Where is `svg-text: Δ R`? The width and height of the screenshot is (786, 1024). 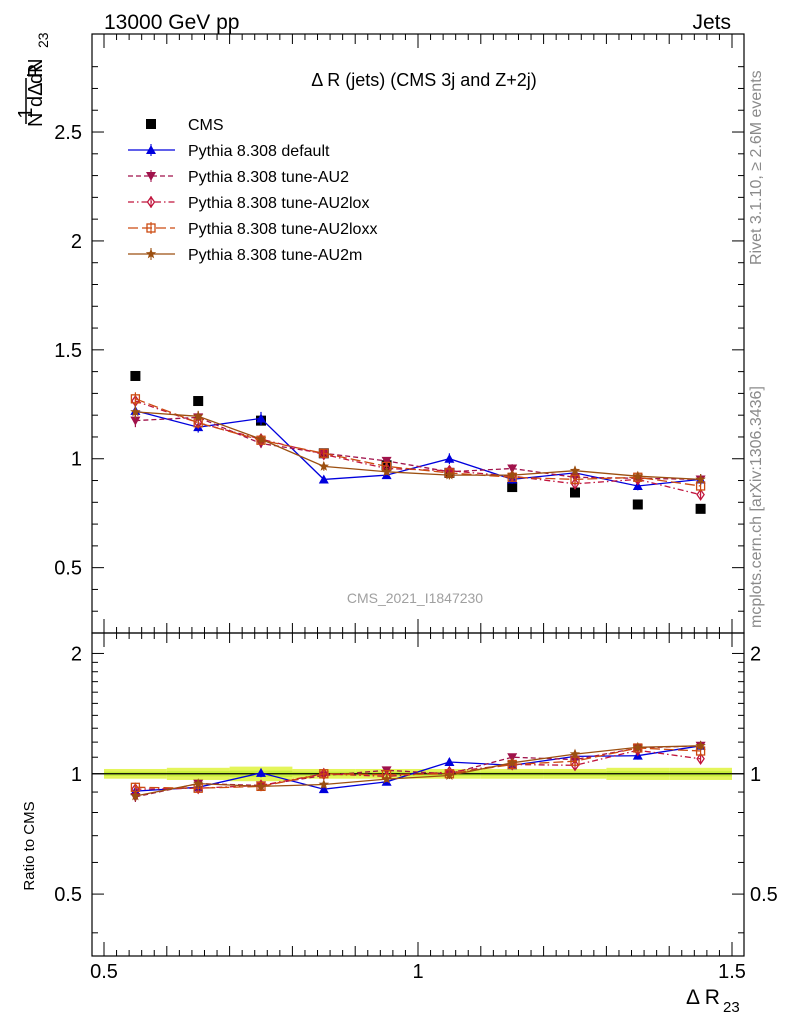
svg-text: Δ R is located at coordinates (703, 997).